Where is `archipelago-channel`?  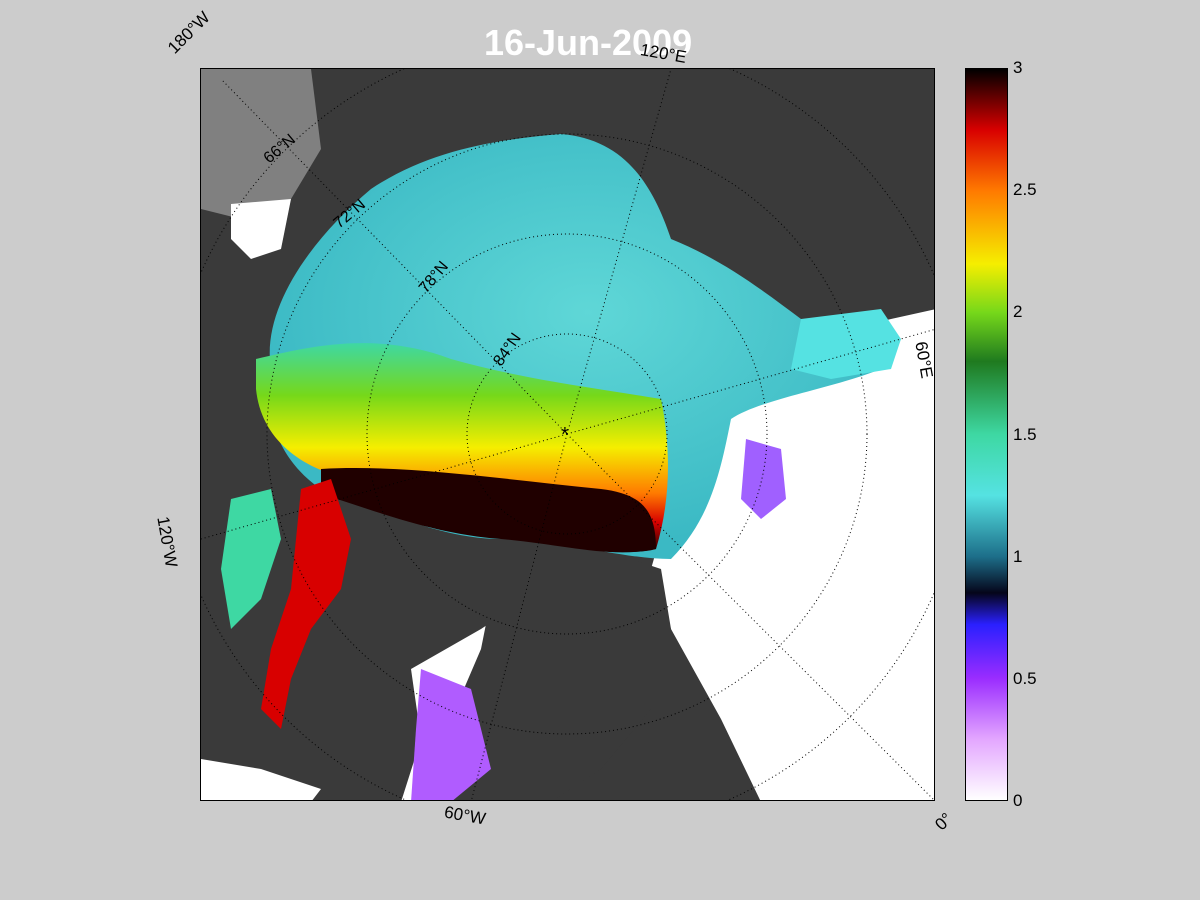 archipelago-channel is located at coordinates (306, 604).